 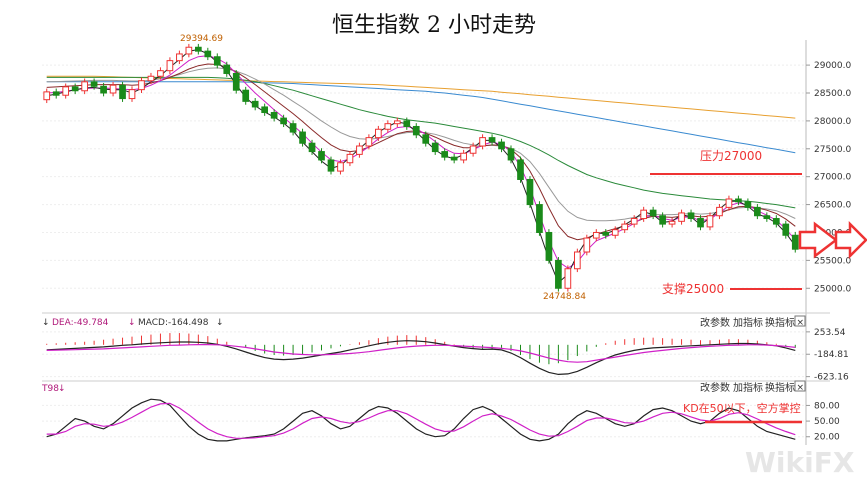 What do you see at coordinates (715, 322) in the screenshot?
I see `macd-edit-params-button: 改参数` at bounding box center [715, 322].